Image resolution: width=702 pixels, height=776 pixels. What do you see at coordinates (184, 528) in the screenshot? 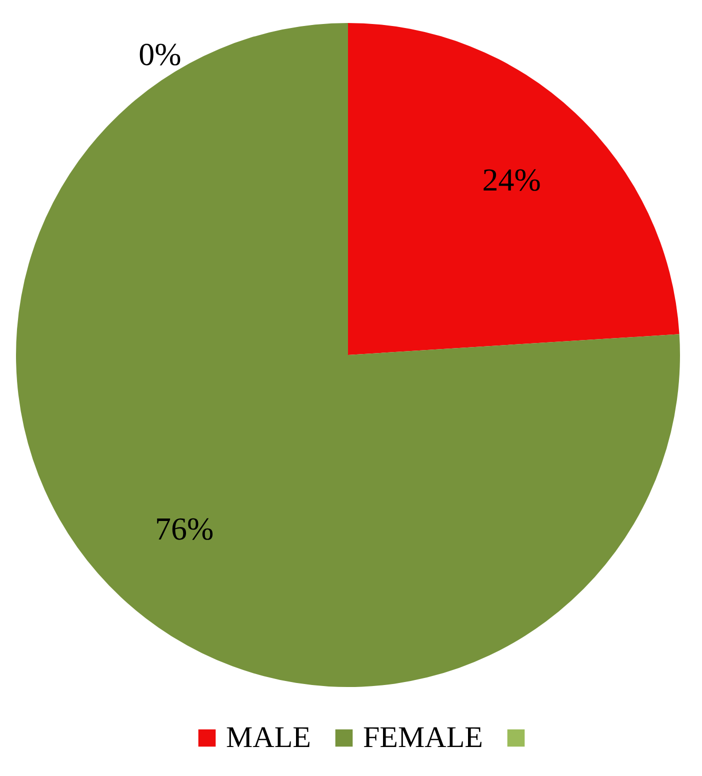
I see `data-label: 76%` at bounding box center [184, 528].